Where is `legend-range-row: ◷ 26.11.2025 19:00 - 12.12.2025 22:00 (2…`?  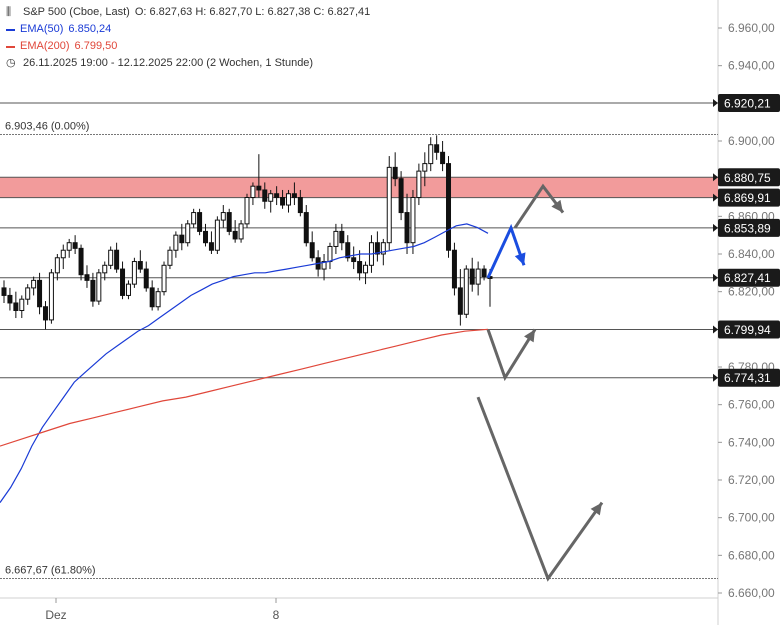 legend-range-row: ◷ 26.11.2025 19:00 - 12.12.2025 22:00 (2… is located at coordinates (188, 63).